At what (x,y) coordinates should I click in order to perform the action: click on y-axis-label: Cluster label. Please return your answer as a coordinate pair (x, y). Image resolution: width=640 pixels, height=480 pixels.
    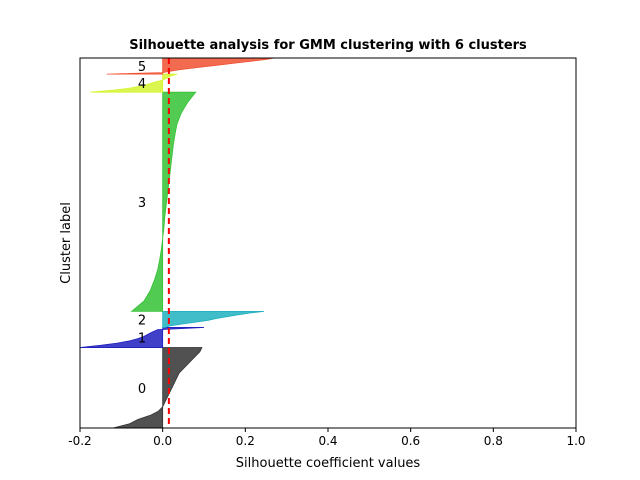
    Looking at the image, I should click on (66, 243).